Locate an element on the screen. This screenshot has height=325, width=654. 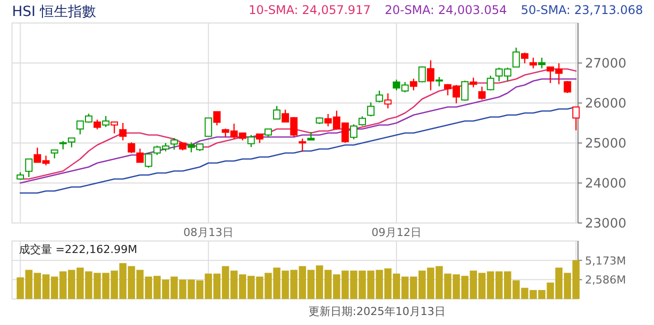
y-tick-label: 27000 is located at coordinates (605, 64).